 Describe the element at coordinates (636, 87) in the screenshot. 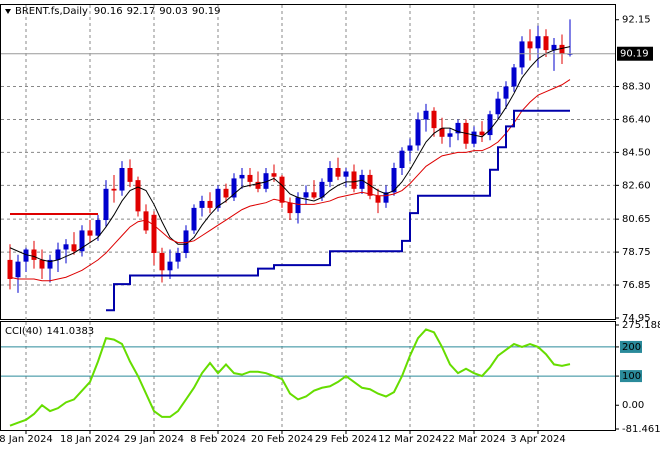

I see `y-tick-label: 88.30` at that location.